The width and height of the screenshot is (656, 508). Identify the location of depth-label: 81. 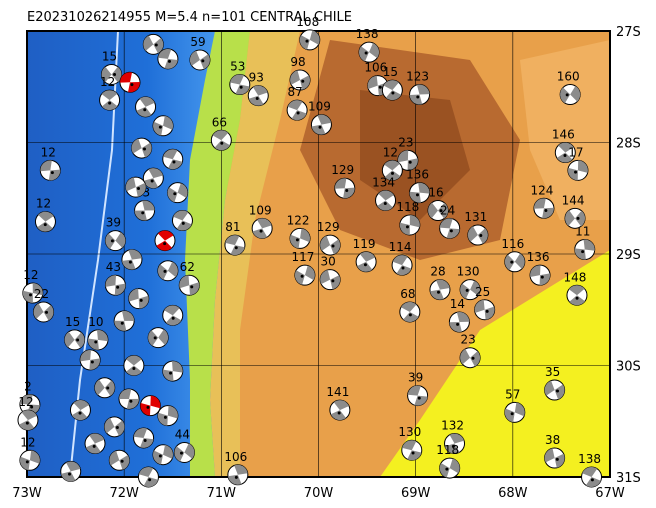
(232, 227).